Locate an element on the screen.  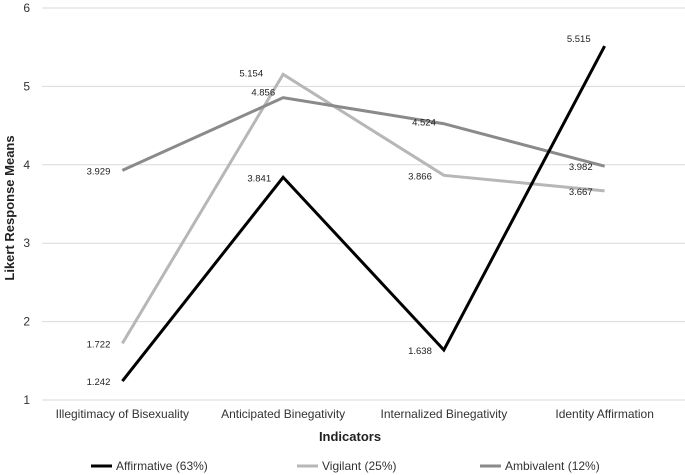
x-tick-label: Illegitimacy of Bisexuality is located at coordinates (122, 414).